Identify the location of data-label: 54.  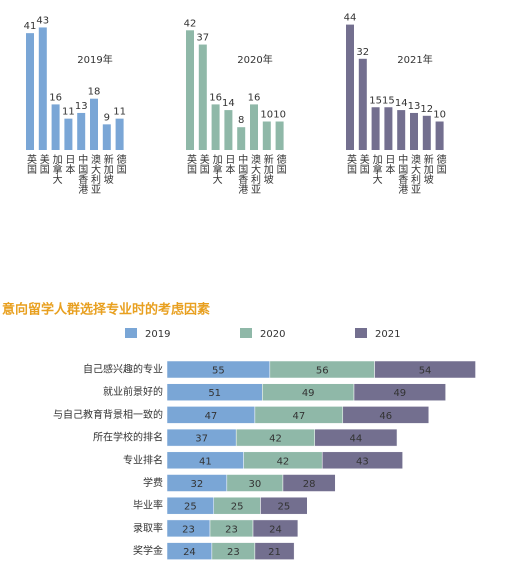
(425, 371).